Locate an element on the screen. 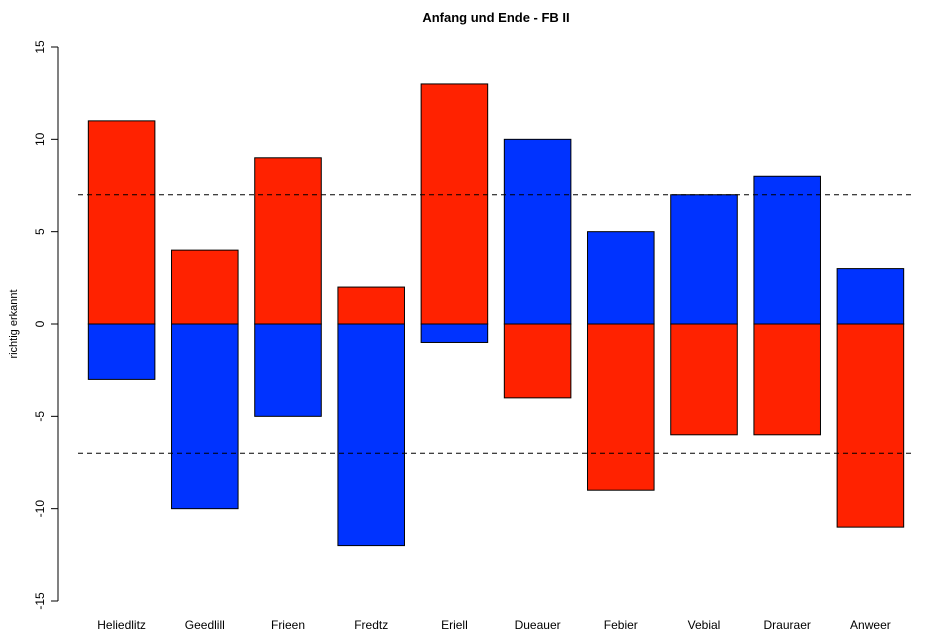  y-tick-label: 15 is located at coordinates (40, 47).